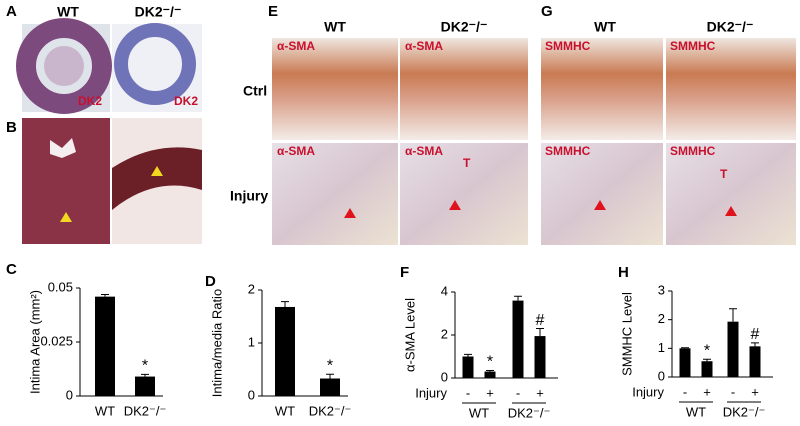  I want to click on y-tick-label: 0.025, so click(56, 340).